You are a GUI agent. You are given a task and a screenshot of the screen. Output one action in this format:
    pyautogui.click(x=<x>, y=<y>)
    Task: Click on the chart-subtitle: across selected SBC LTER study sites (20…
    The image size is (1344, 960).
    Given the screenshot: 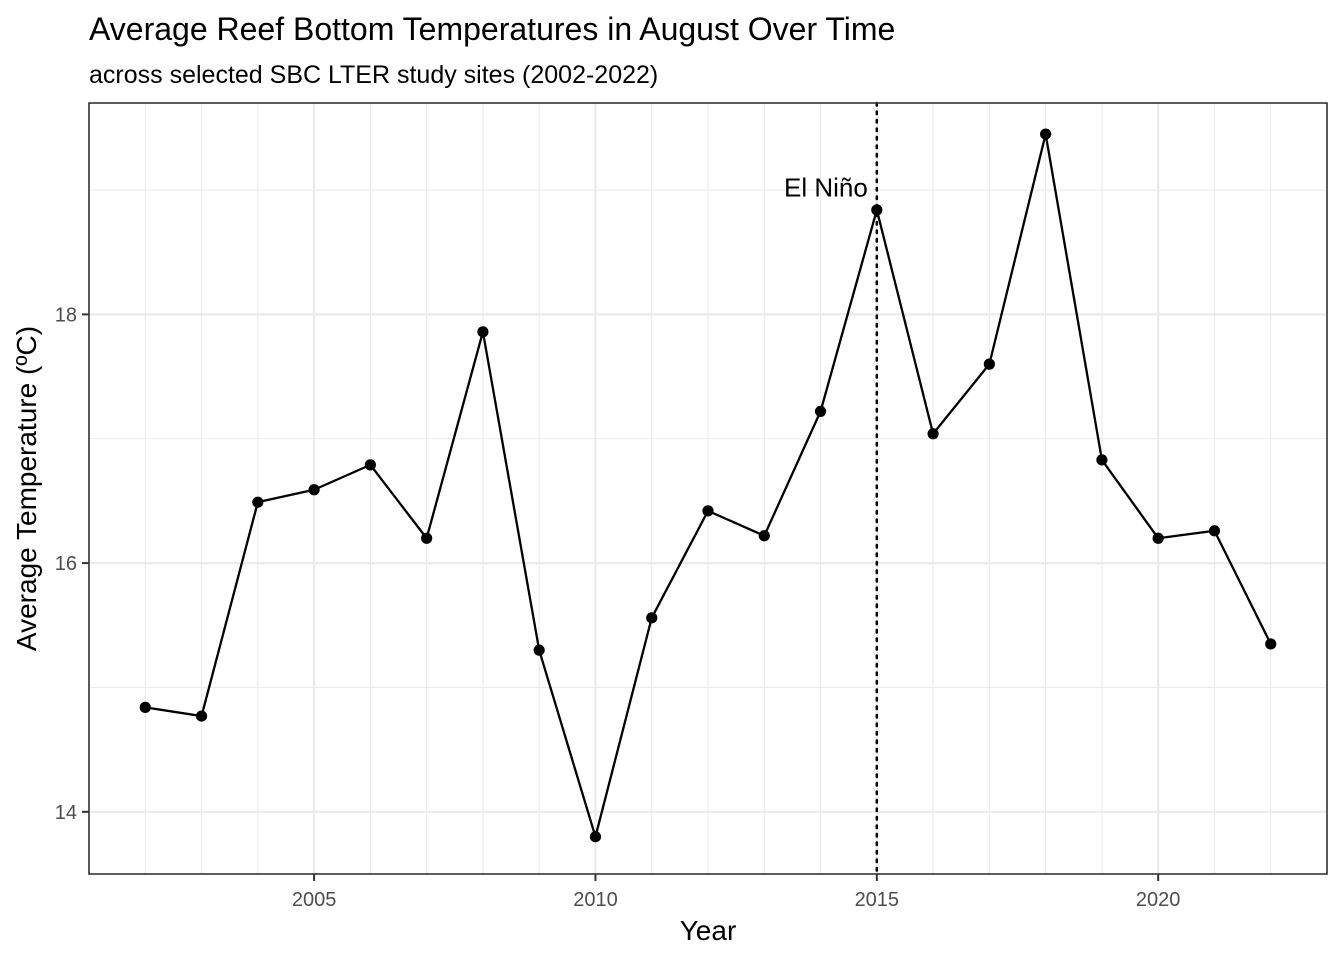 What is the action you would take?
    pyautogui.click(x=373, y=75)
    